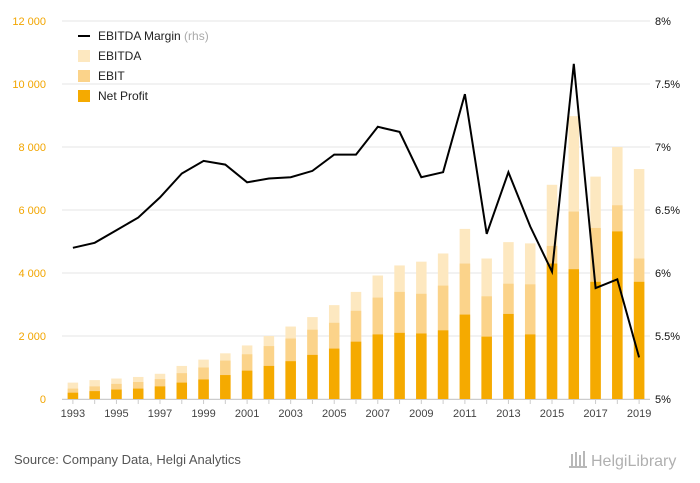 This screenshot has height=483, width=700. Describe the element at coordinates (143, 66) in the screenshot. I see `legend: EBITDA Margin (rhs) EBITDA EBIT Net Profit` at that location.